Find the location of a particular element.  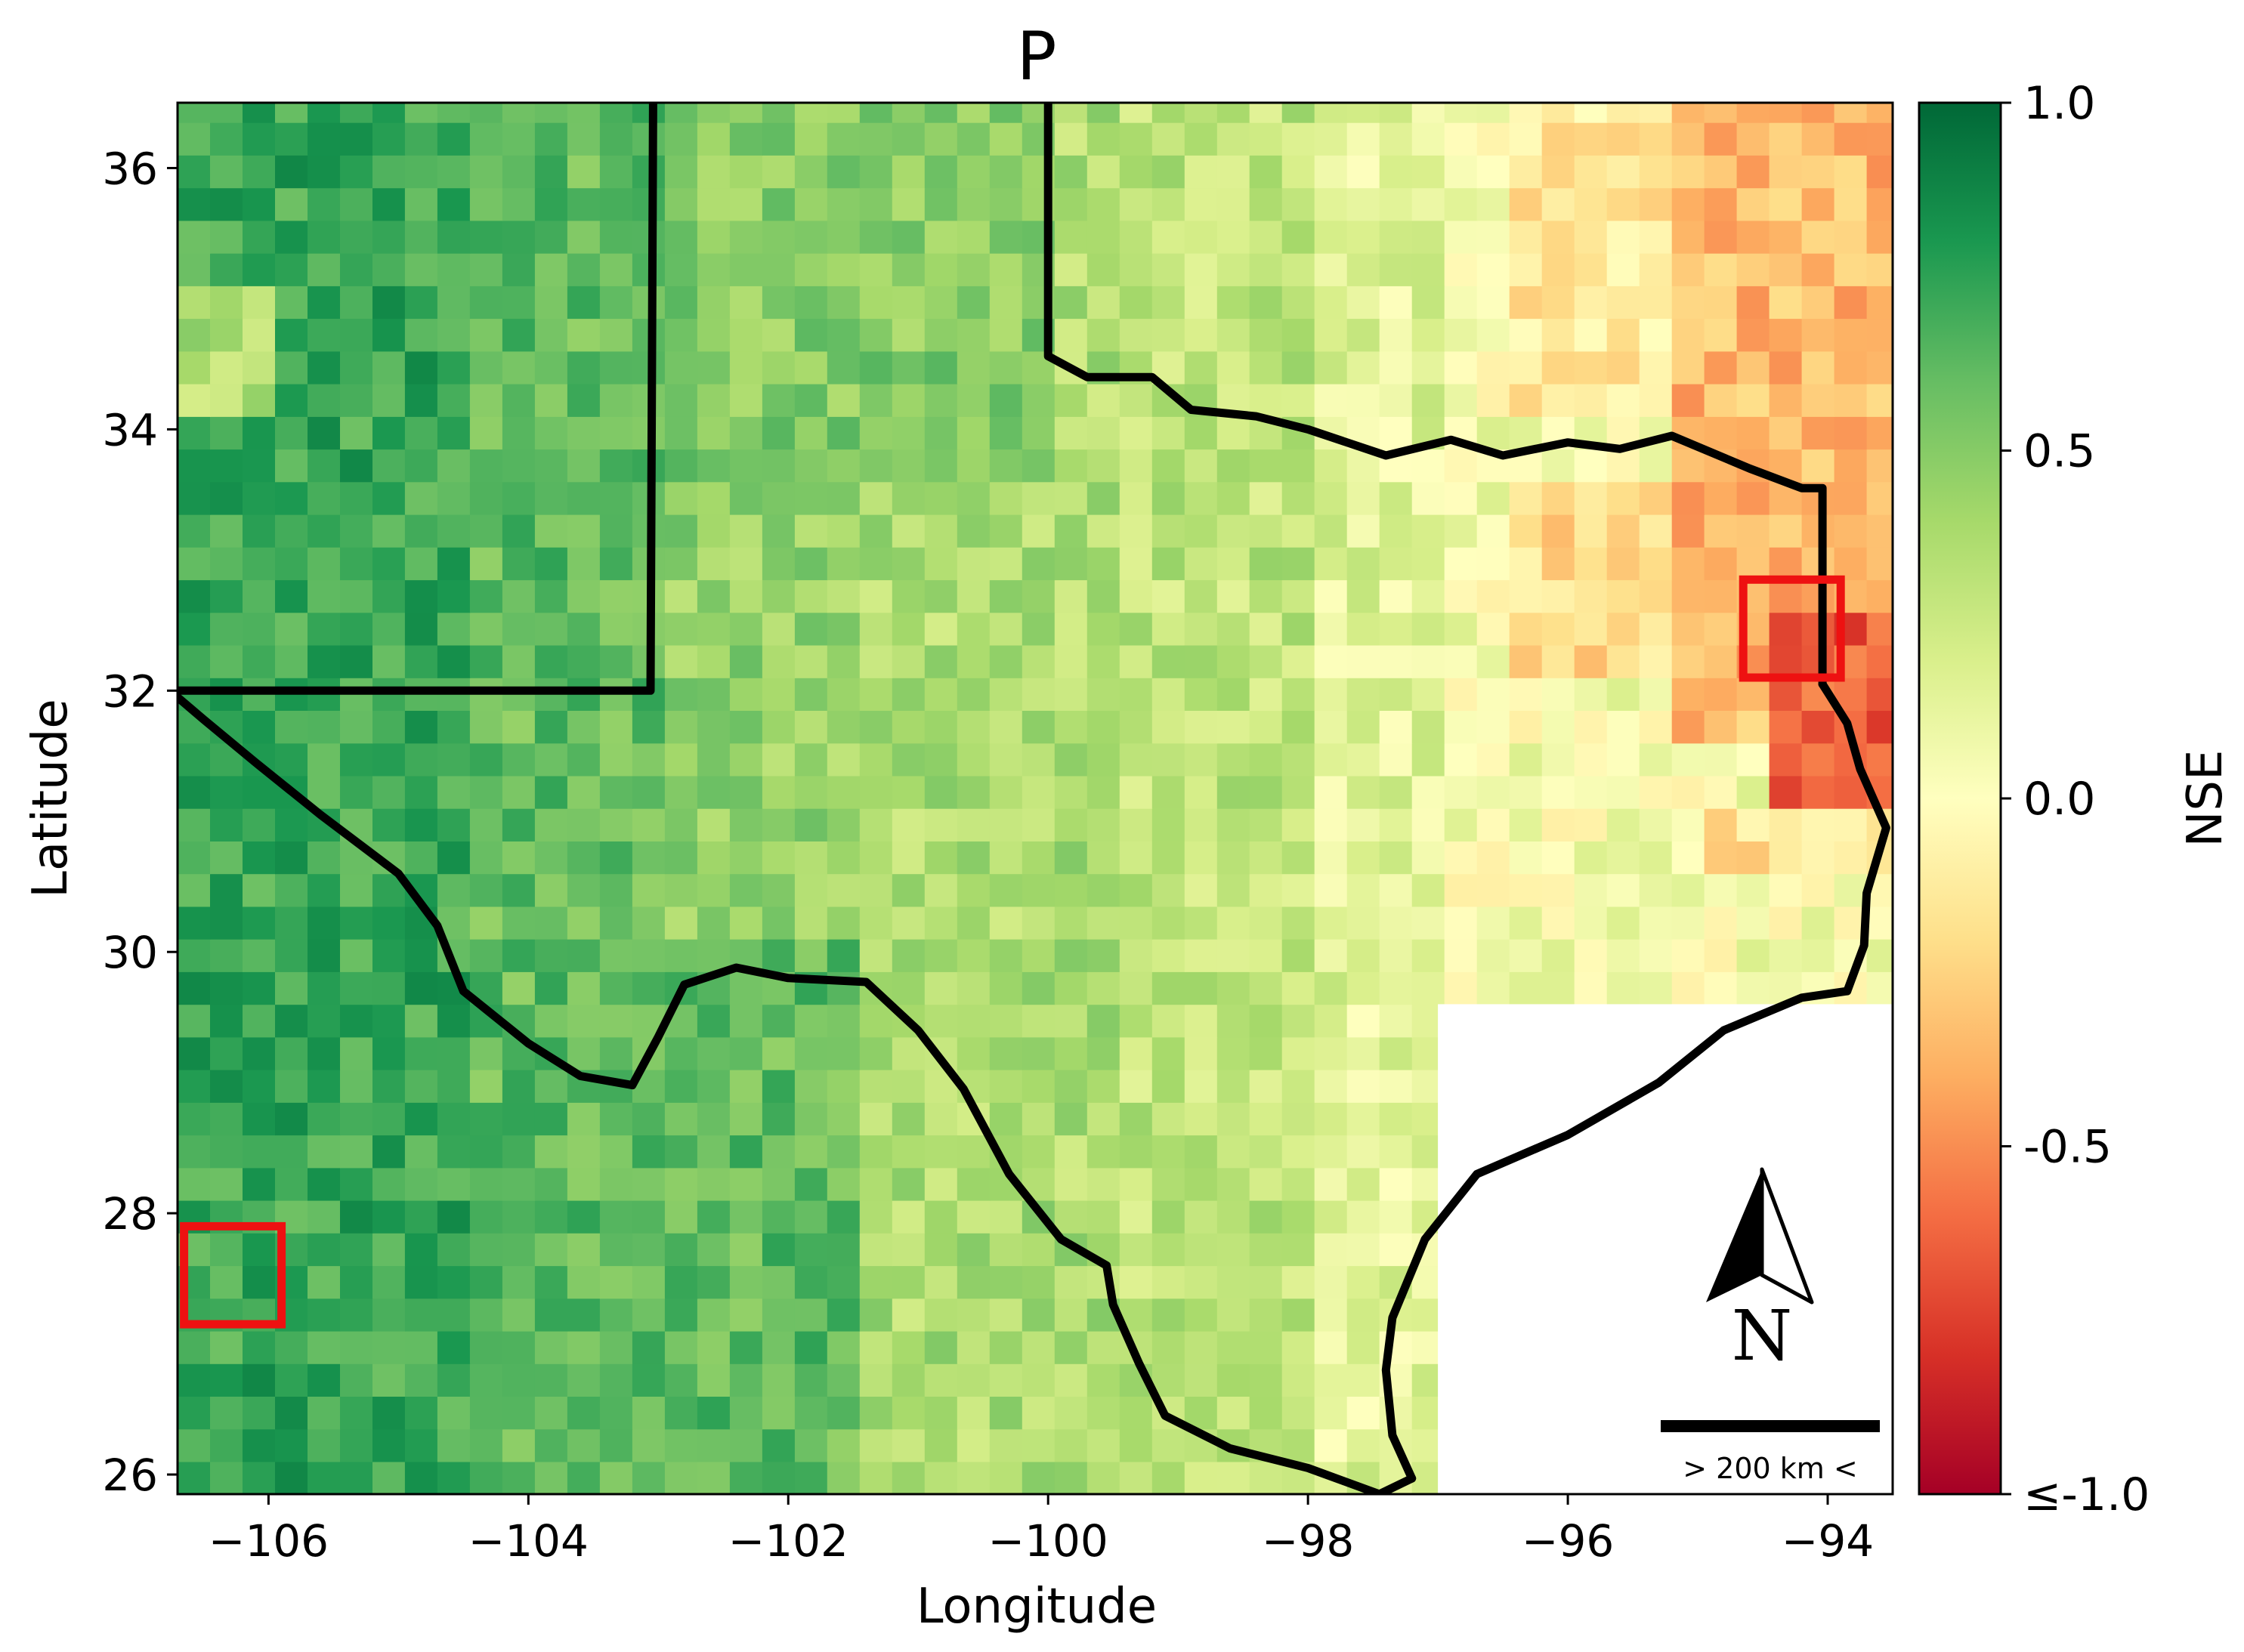

map-title: P is located at coordinates (1036, 56).